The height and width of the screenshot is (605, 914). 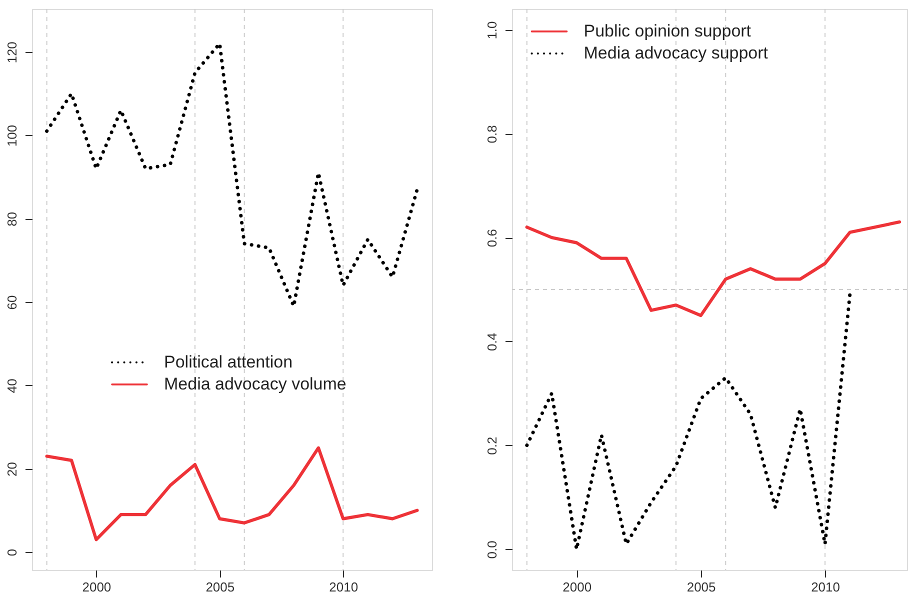 I want to click on y-tick-label: 0.0, so click(x=492, y=549).